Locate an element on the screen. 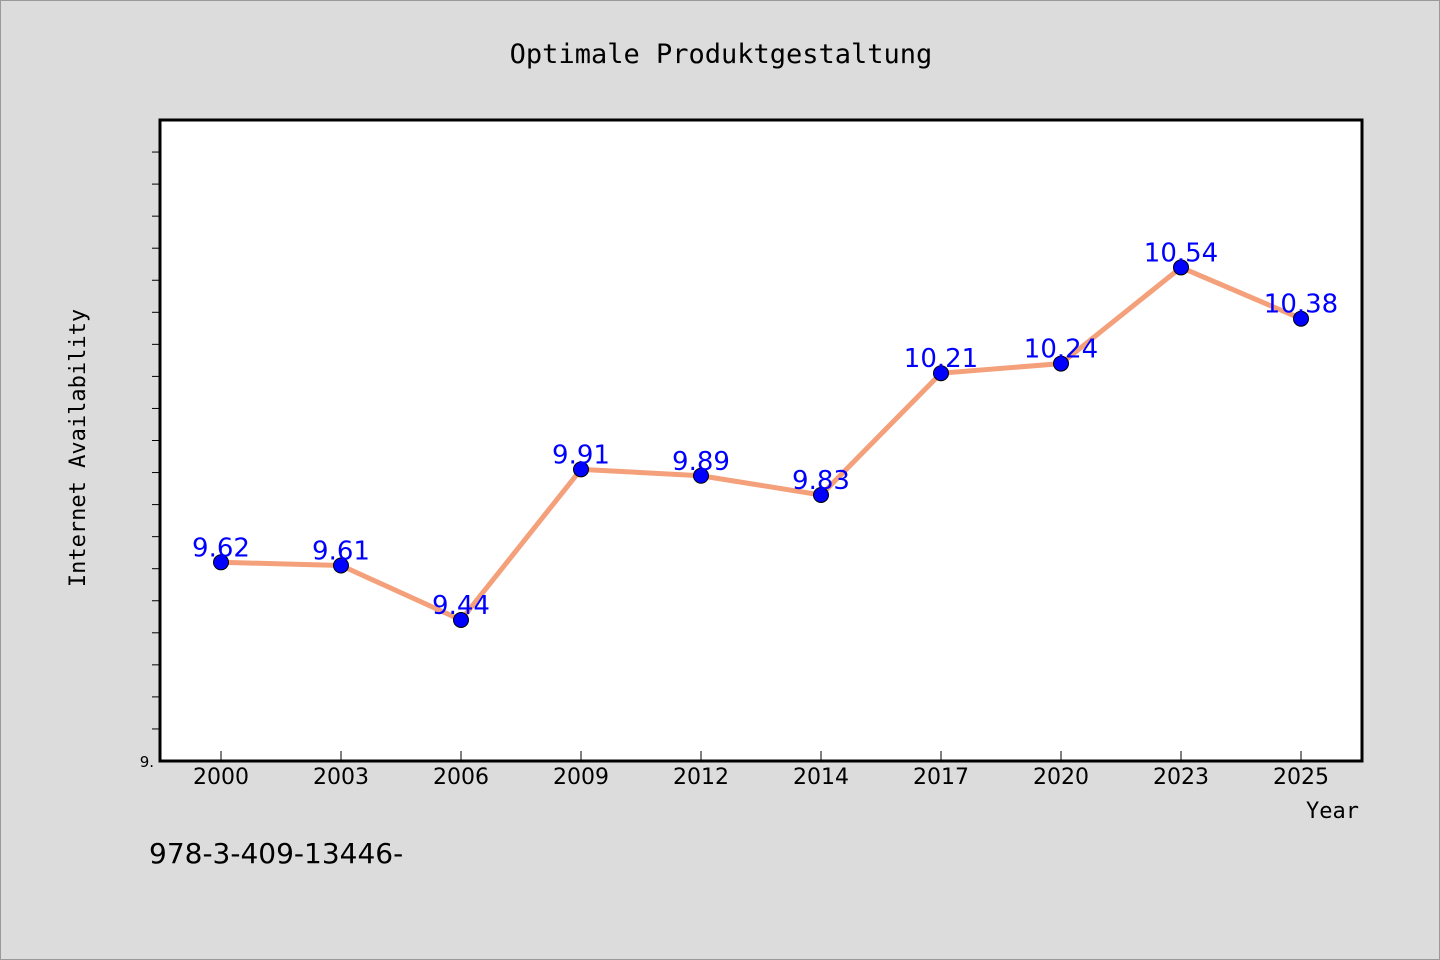 The height and width of the screenshot is (960, 1440). data-label: 10.54 is located at coordinates (1181, 253).